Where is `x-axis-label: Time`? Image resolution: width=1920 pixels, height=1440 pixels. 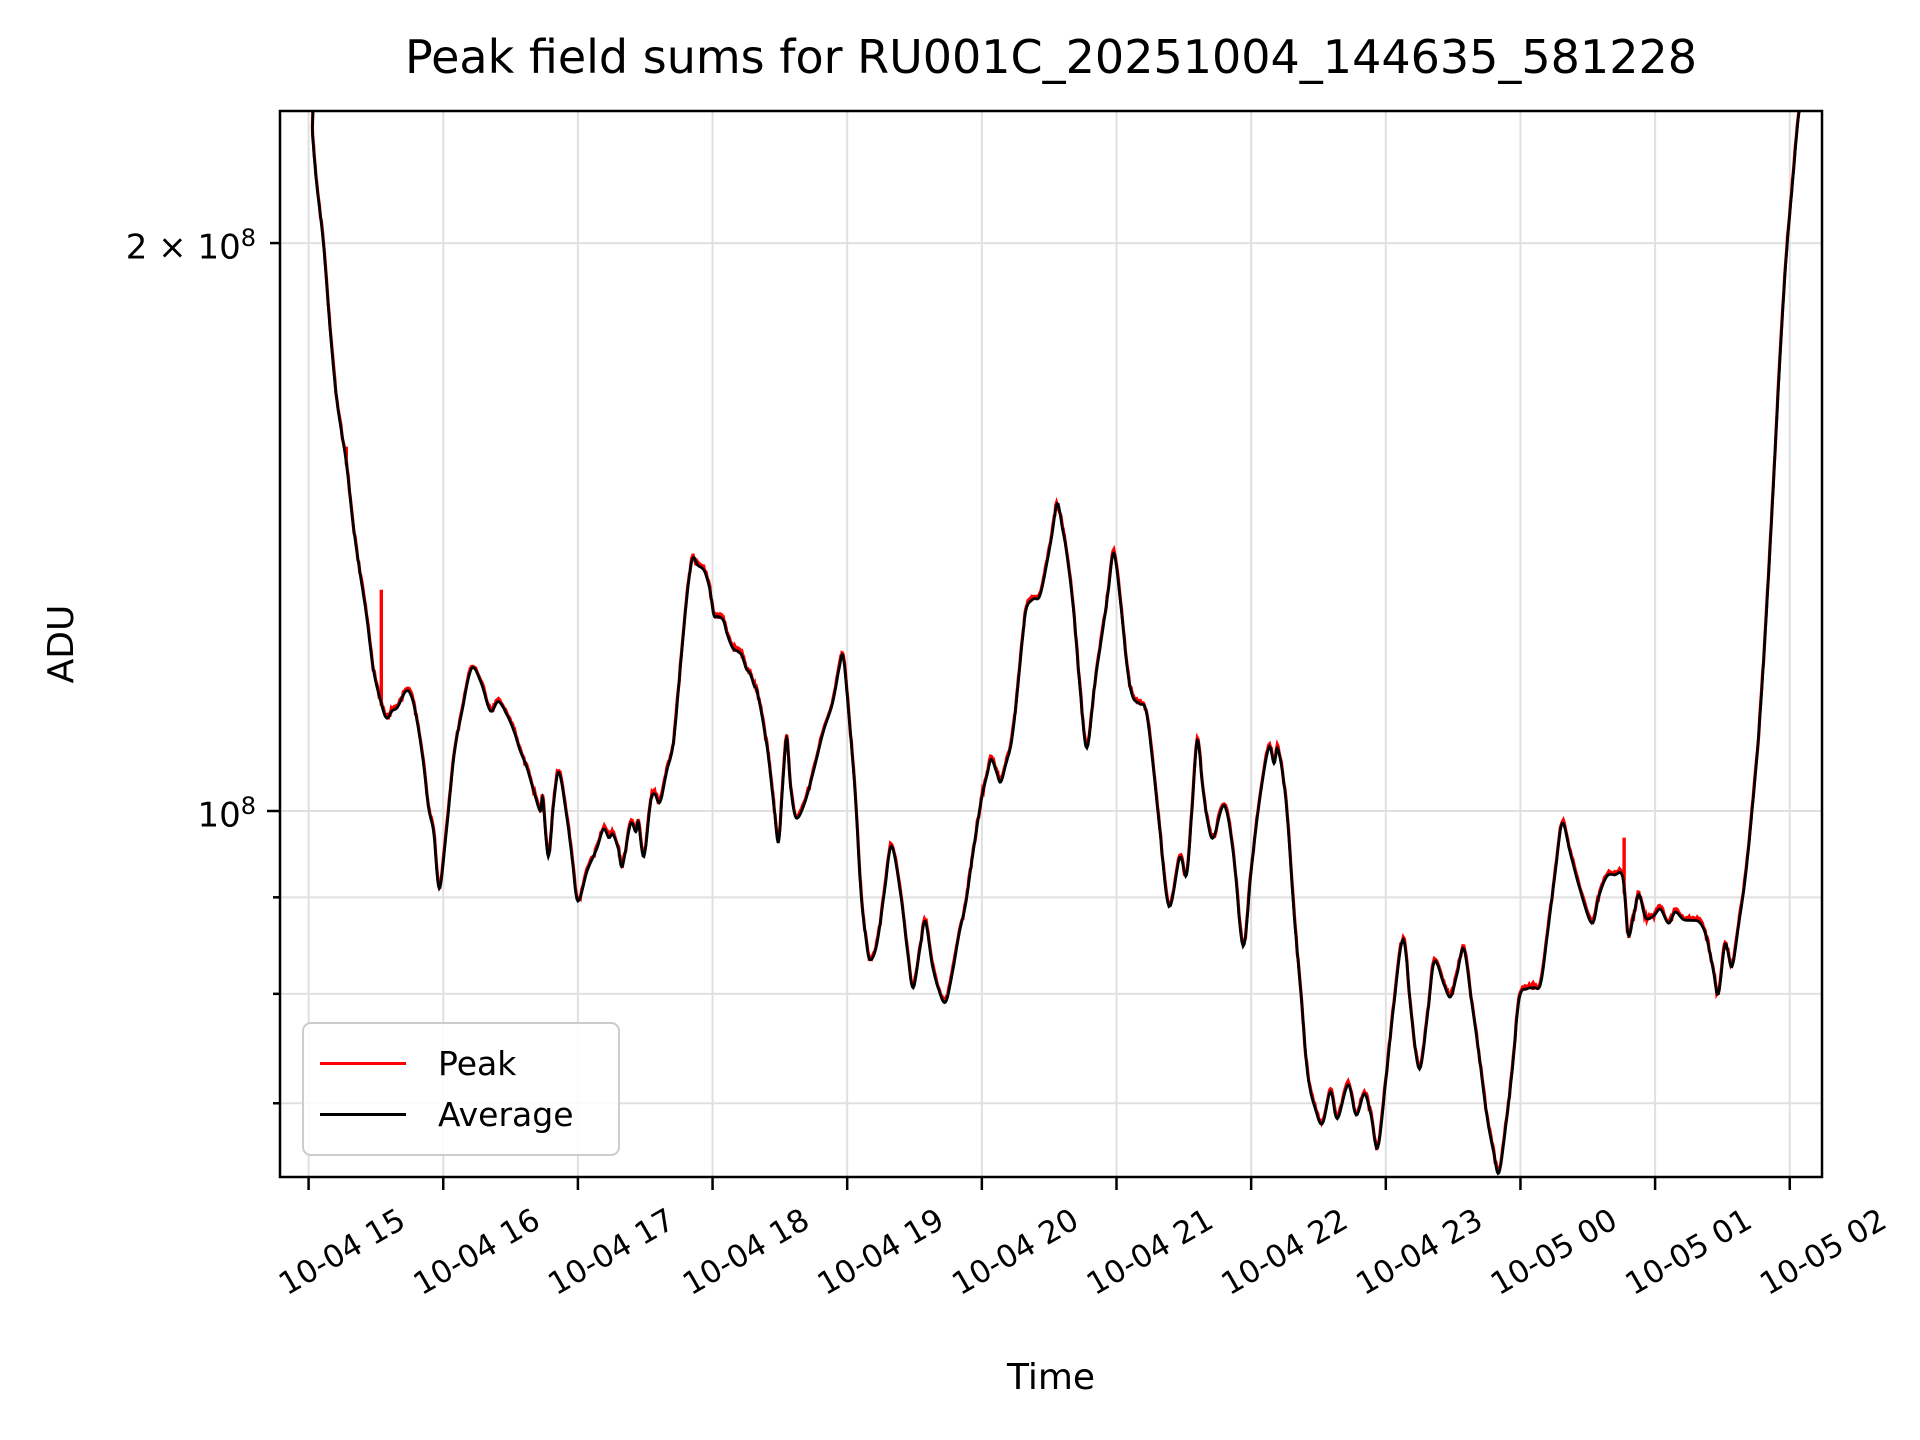 x-axis-label: Time is located at coordinates (1051, 1377).